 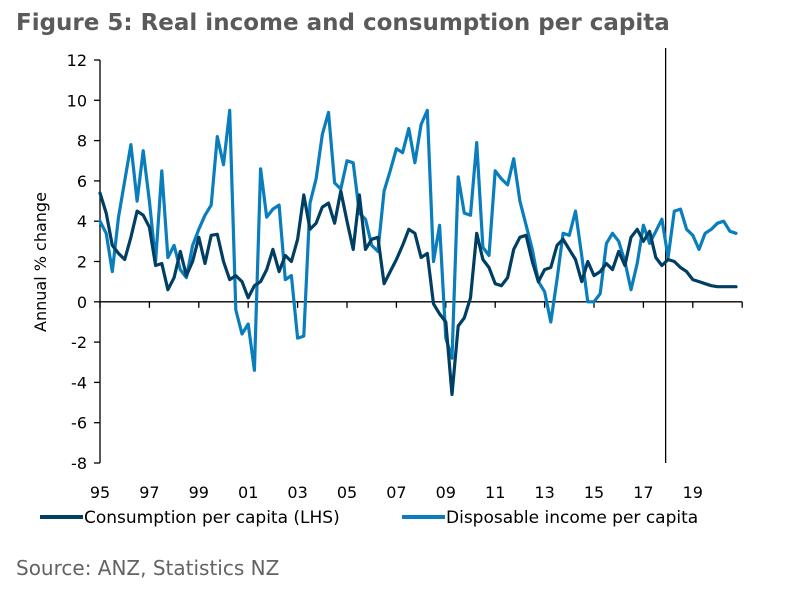 What do you see at coordinates (77, 60) in the screenshot?
I see `y-tick-label: 12` at bounding box center [77, 60].